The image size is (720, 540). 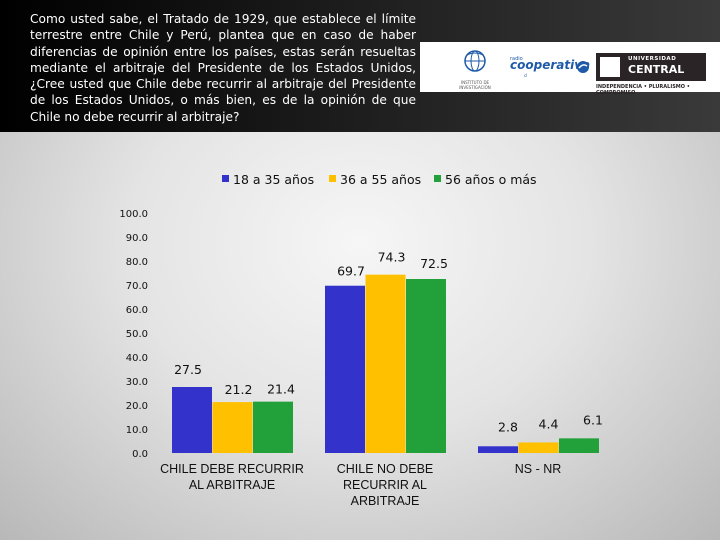 I want to click on y-tick-label: 90.0, so click(x=137, y=238).